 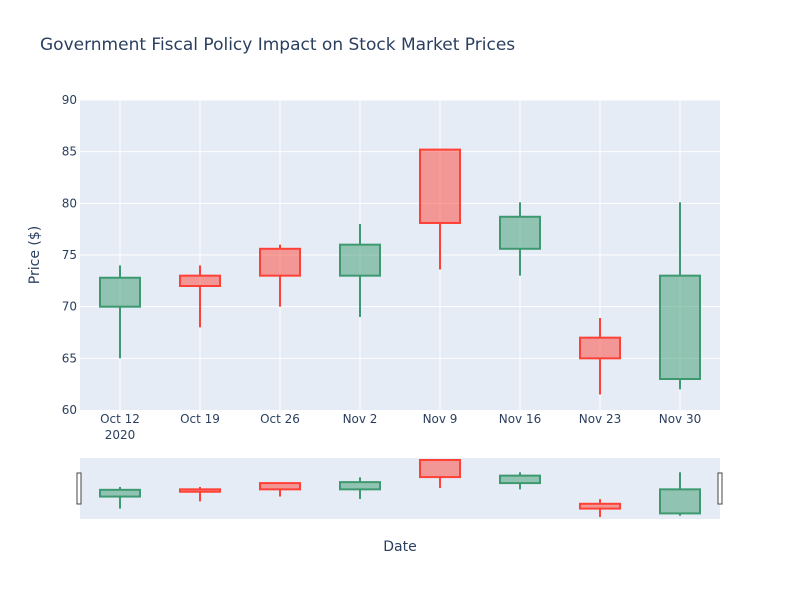 What do you see at coordinates (520, 419) in the screenshot?
I see `x-tick-label: Nov 16` at bounding box center [520, 419].